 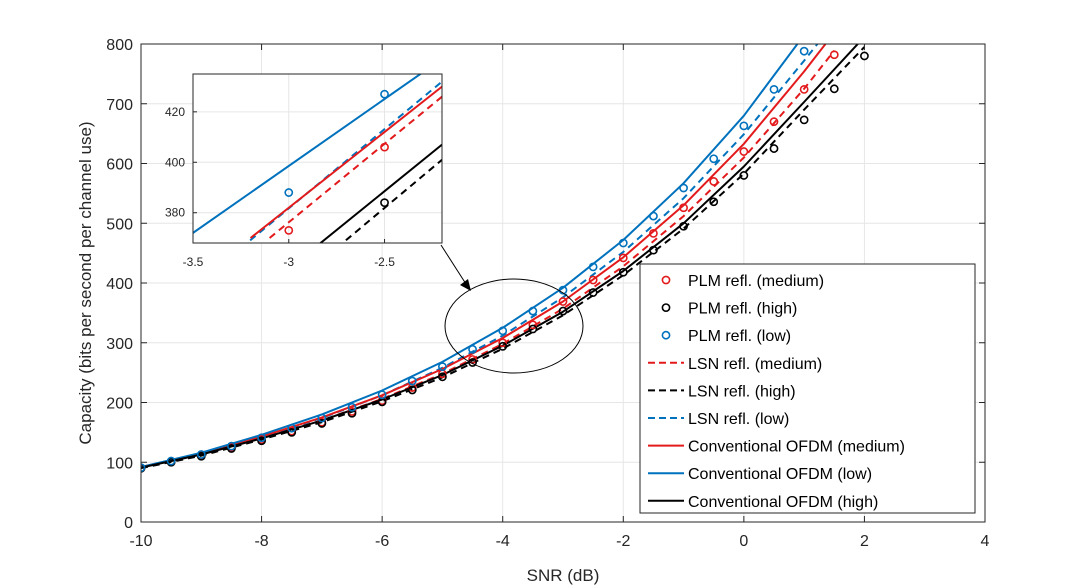 I want to click on x-tick-label: 4, so click(x=985, y=541).